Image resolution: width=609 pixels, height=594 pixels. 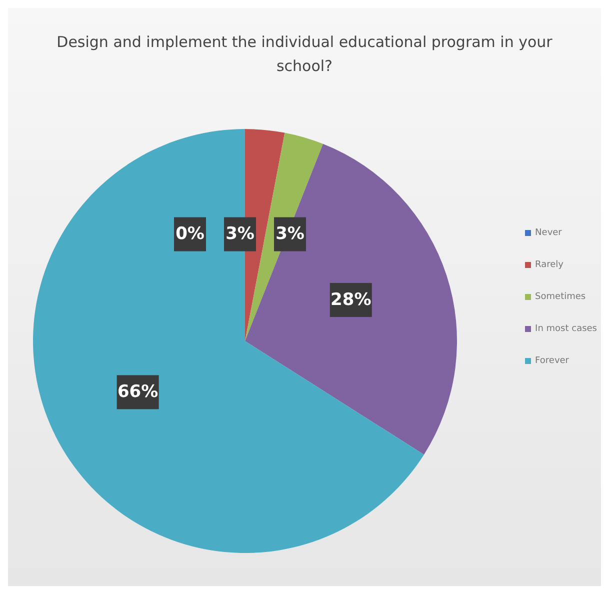 I want to click on legend-label: Sometimes, so click(x=560, y=297).